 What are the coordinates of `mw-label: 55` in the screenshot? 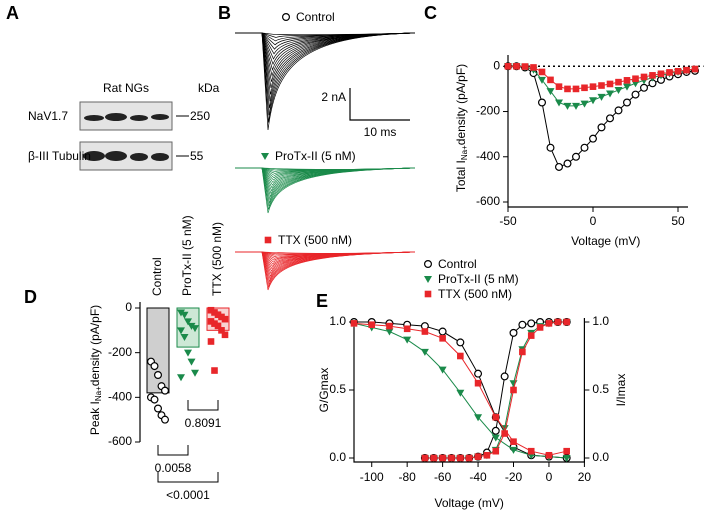 It's located at (197, 156).